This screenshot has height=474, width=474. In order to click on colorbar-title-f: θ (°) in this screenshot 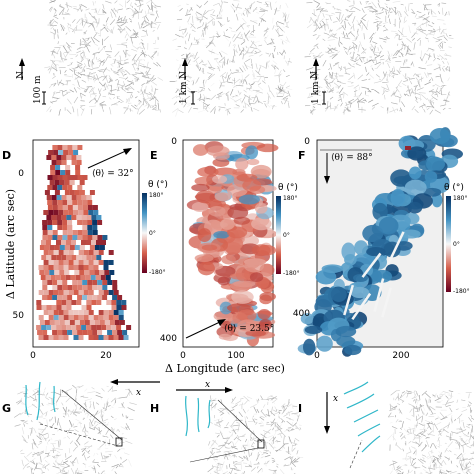, I will do `click(454, 188)`.